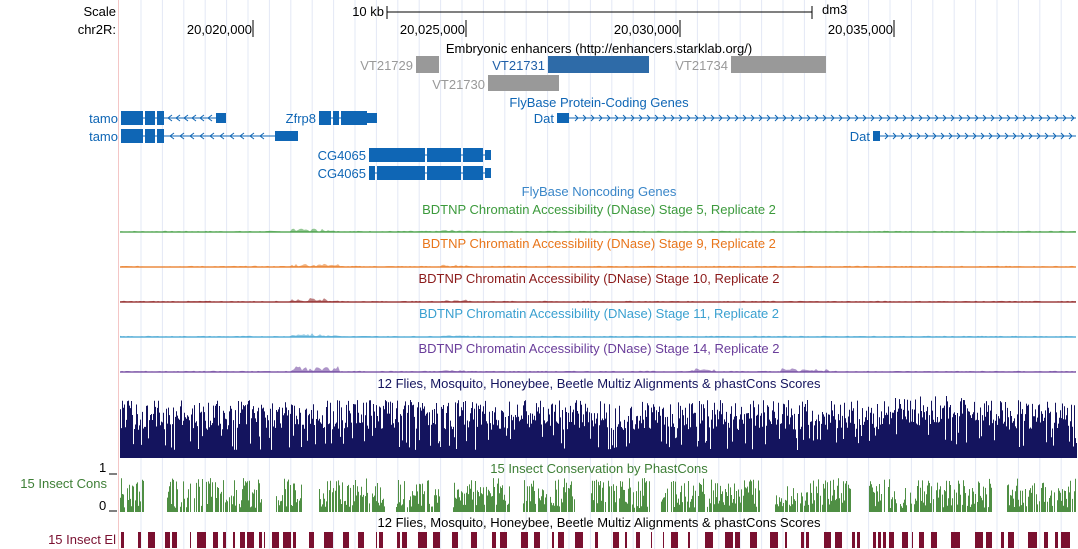 This screenshot has width=1078, height=549. Describe the element at coordinates (621, 73) in the screenshot. I see `enhancer-features` at that location.